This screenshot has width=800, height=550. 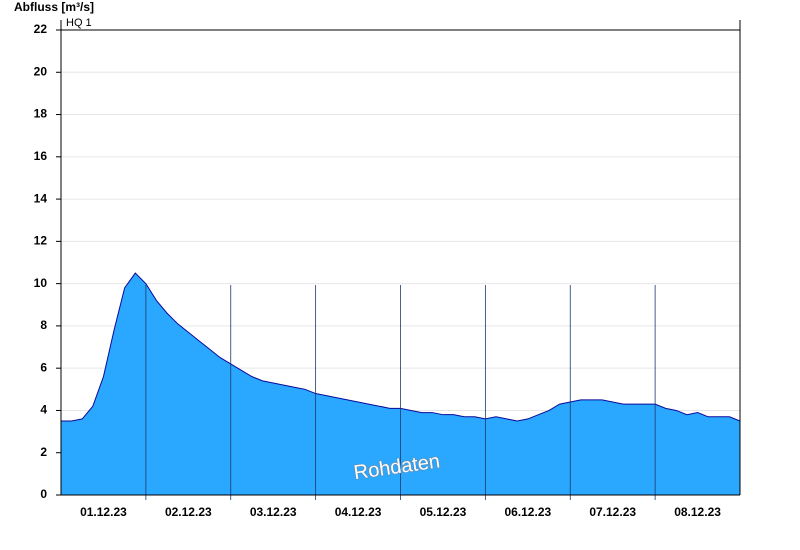 What do you see at coordinates (41, 71) in the screenshot?
I see `y-tick-label: 20` at bounding box center [41, 71].